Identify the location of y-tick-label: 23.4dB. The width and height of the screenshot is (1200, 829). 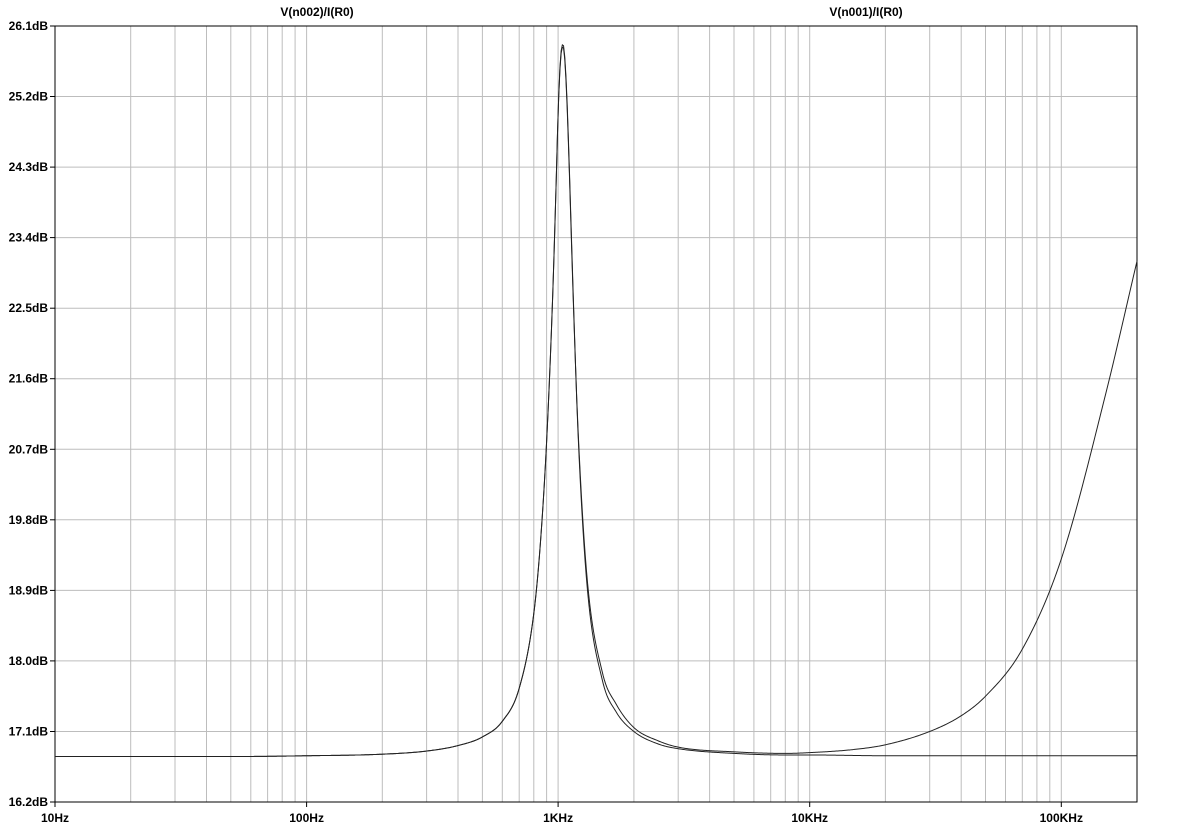
(29, 238).